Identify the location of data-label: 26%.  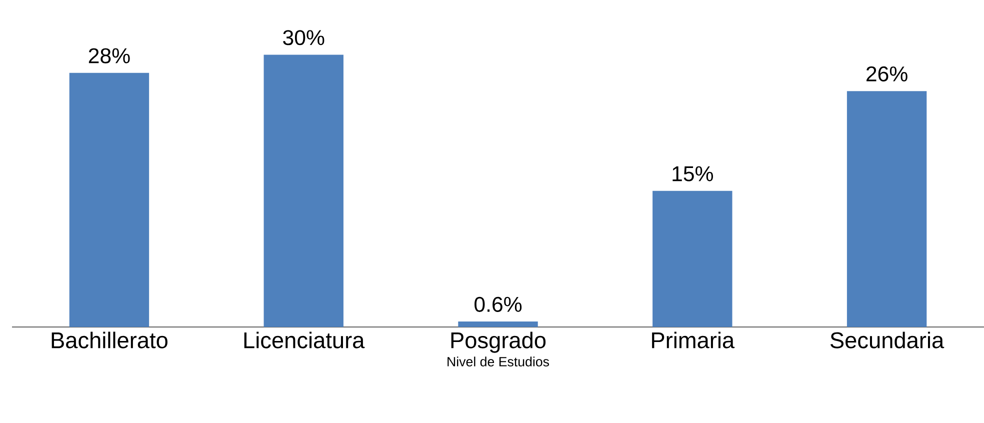
(887, 74).